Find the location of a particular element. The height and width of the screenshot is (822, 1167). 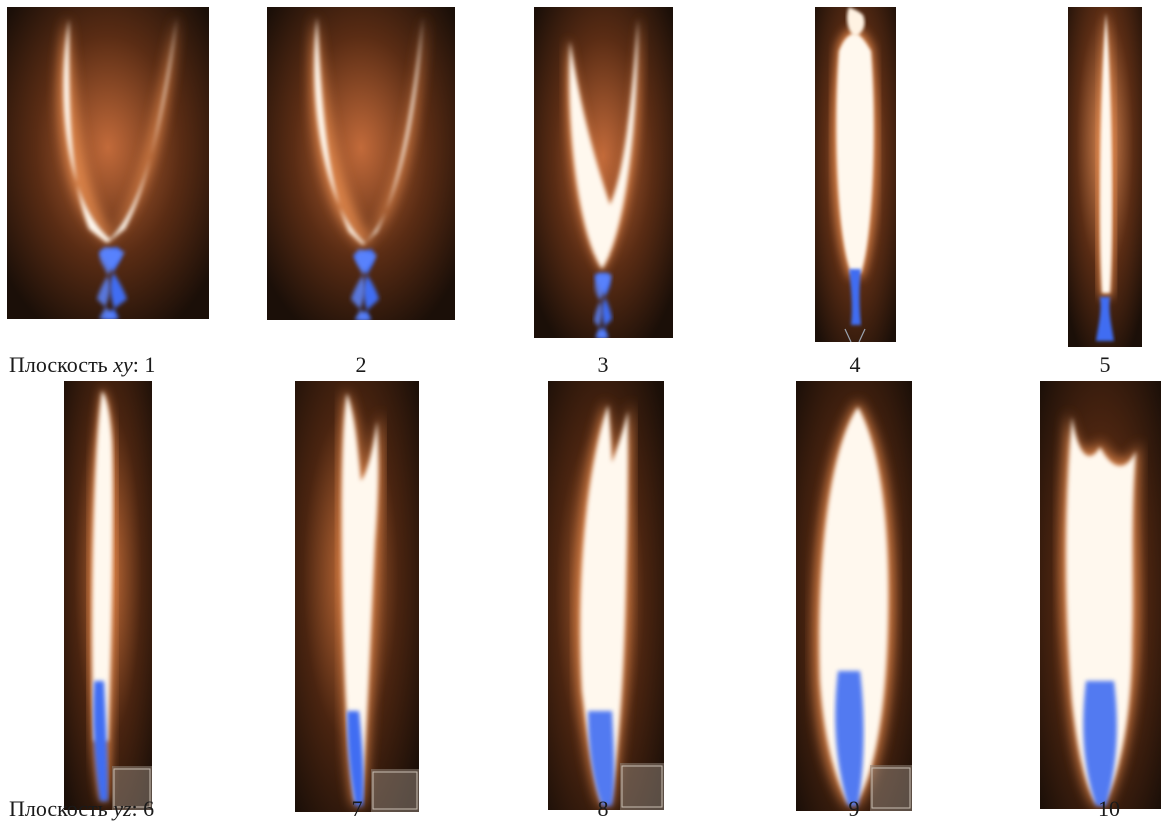

photo-label-6: 6 is located at coordinates (149, 808).